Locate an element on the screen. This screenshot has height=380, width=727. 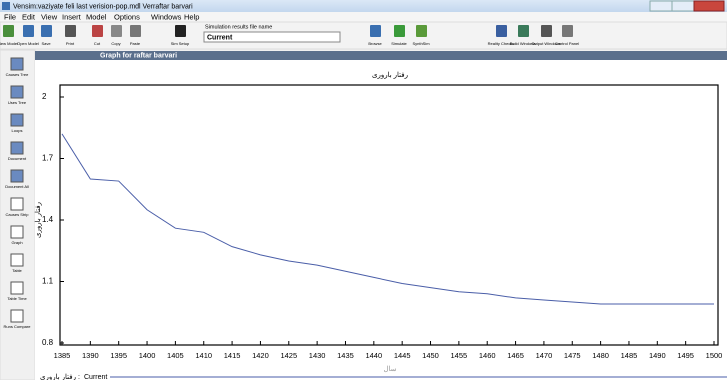
x-axis-label: سال is located at coordinates (389, 369).